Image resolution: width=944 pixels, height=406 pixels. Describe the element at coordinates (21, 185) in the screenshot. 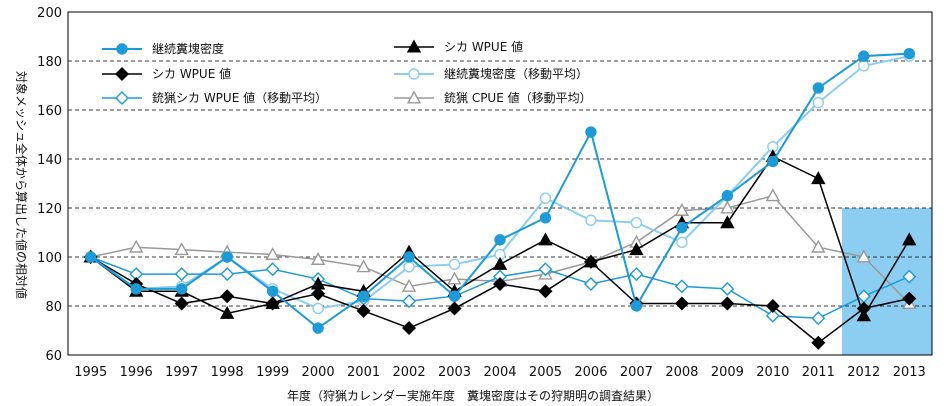

I see `y-axis-title: 対象メッシュ全体から算出した値の相対値` at that location.